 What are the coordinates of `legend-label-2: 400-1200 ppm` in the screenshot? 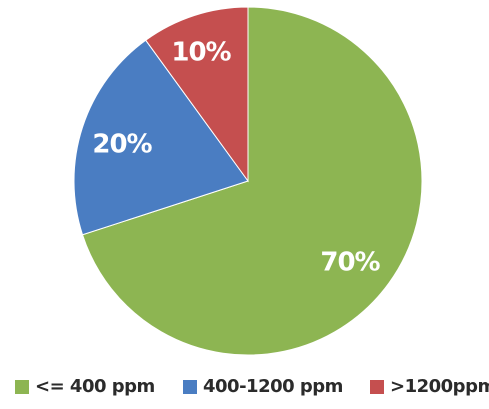 It's located at (273, 386).